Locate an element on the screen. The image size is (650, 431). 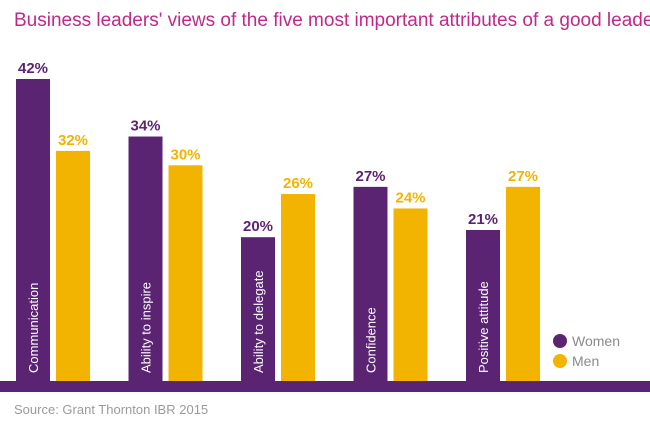
data-label-men: 24% is located at coordinates (410, 197).